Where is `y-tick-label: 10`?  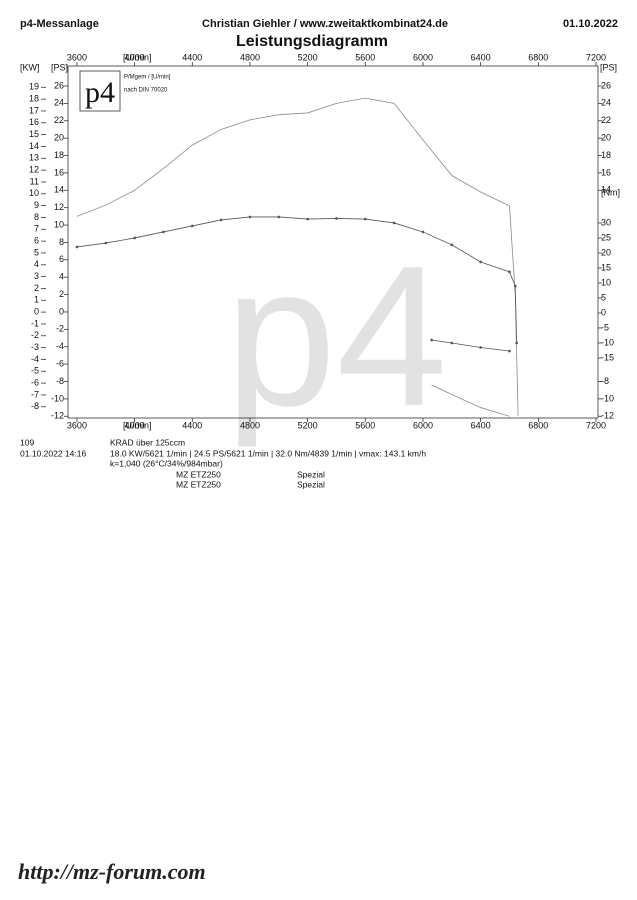
y-tick-label: 10 is located at coordinates (59, 224).